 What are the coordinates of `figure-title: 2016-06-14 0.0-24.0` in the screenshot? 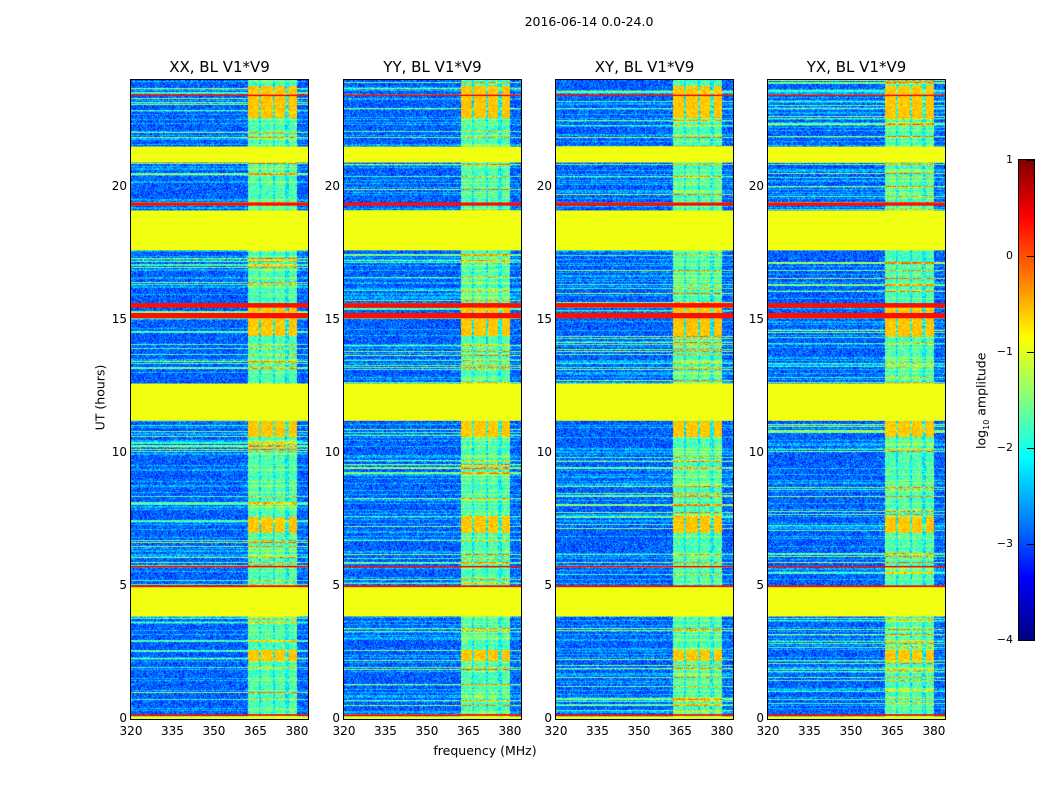 It's located at (589, 21).